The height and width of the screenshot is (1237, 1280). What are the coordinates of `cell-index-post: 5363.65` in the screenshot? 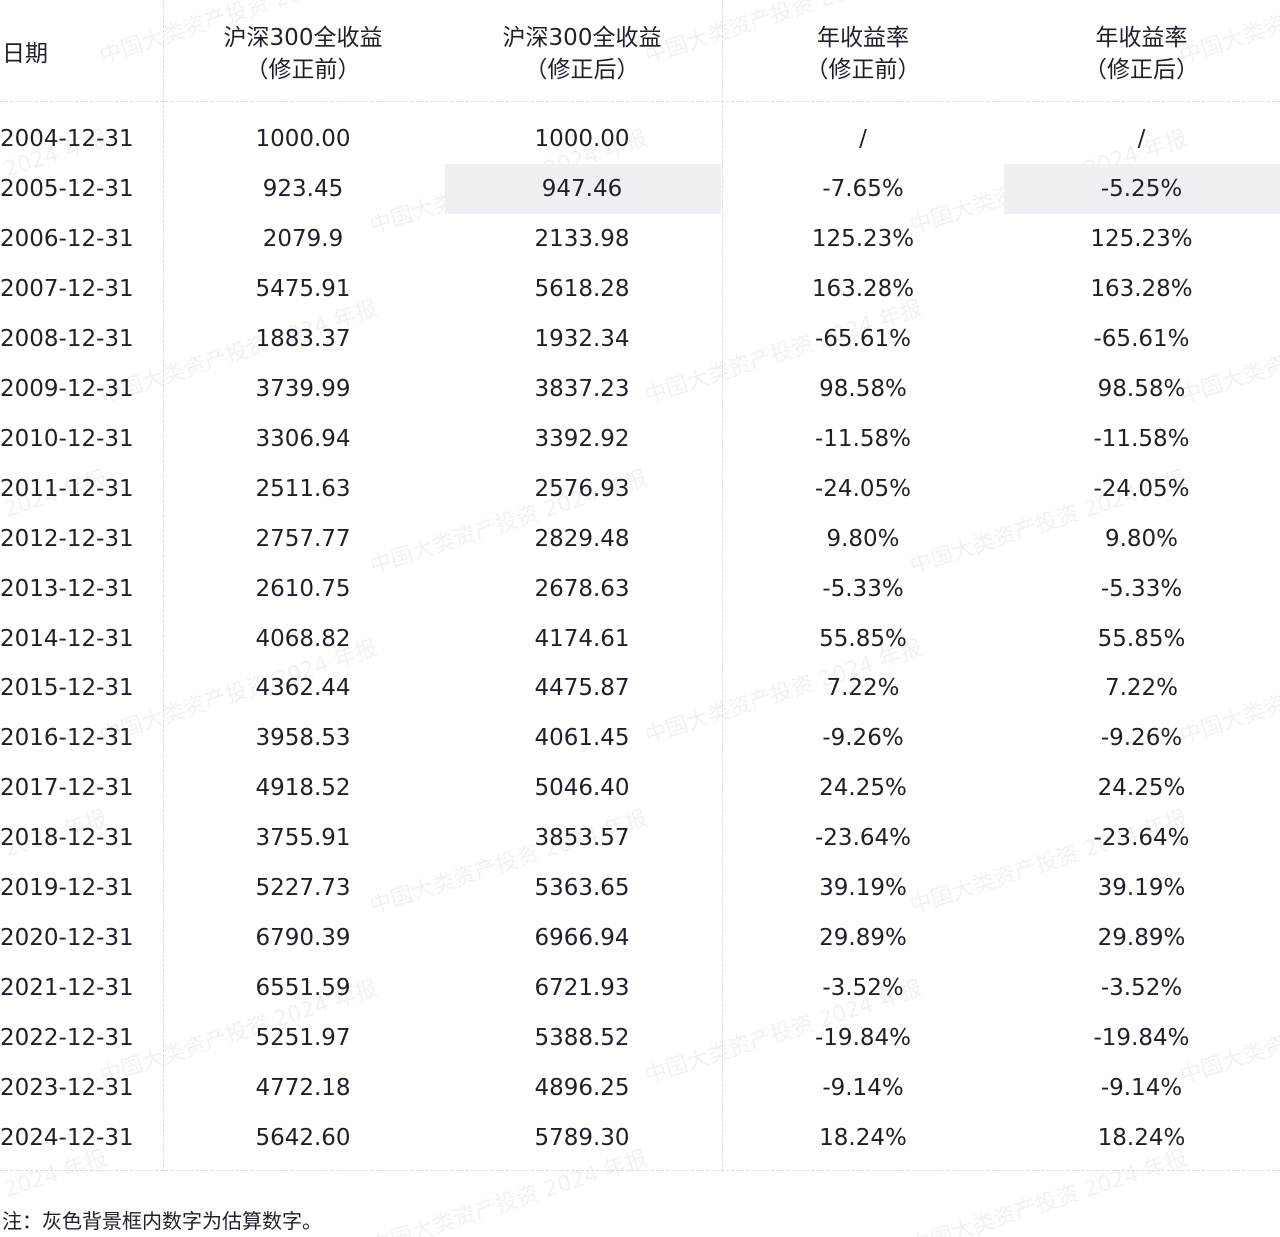 It's located at (582, 888).